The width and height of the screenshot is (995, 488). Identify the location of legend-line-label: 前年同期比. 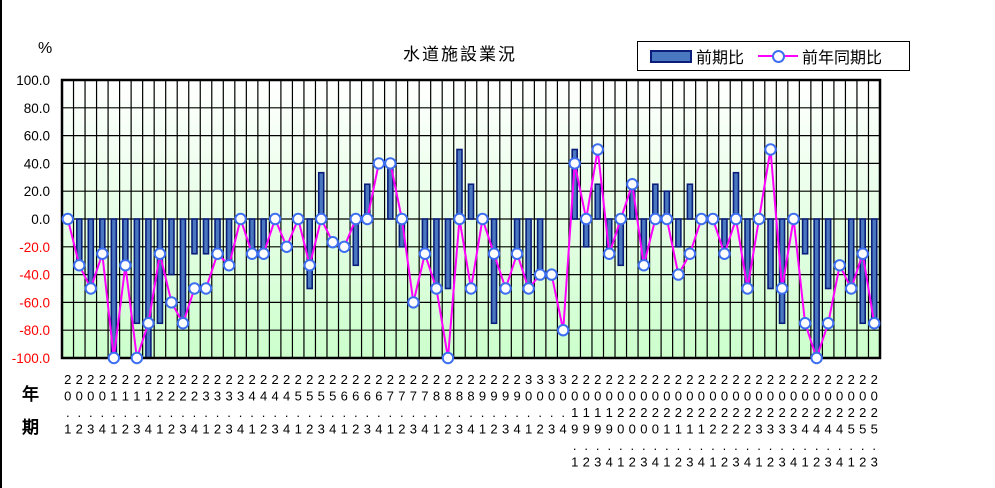
(842, 57).